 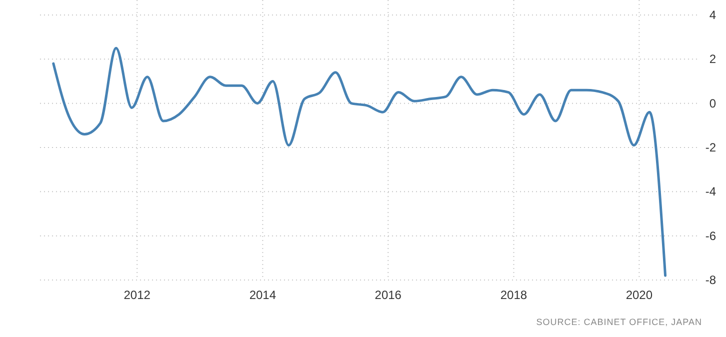 What do you see at coordinates (137, 295) in the screenshot?
I see `x-tick-label: 2012` at bounding box center [137, 295].